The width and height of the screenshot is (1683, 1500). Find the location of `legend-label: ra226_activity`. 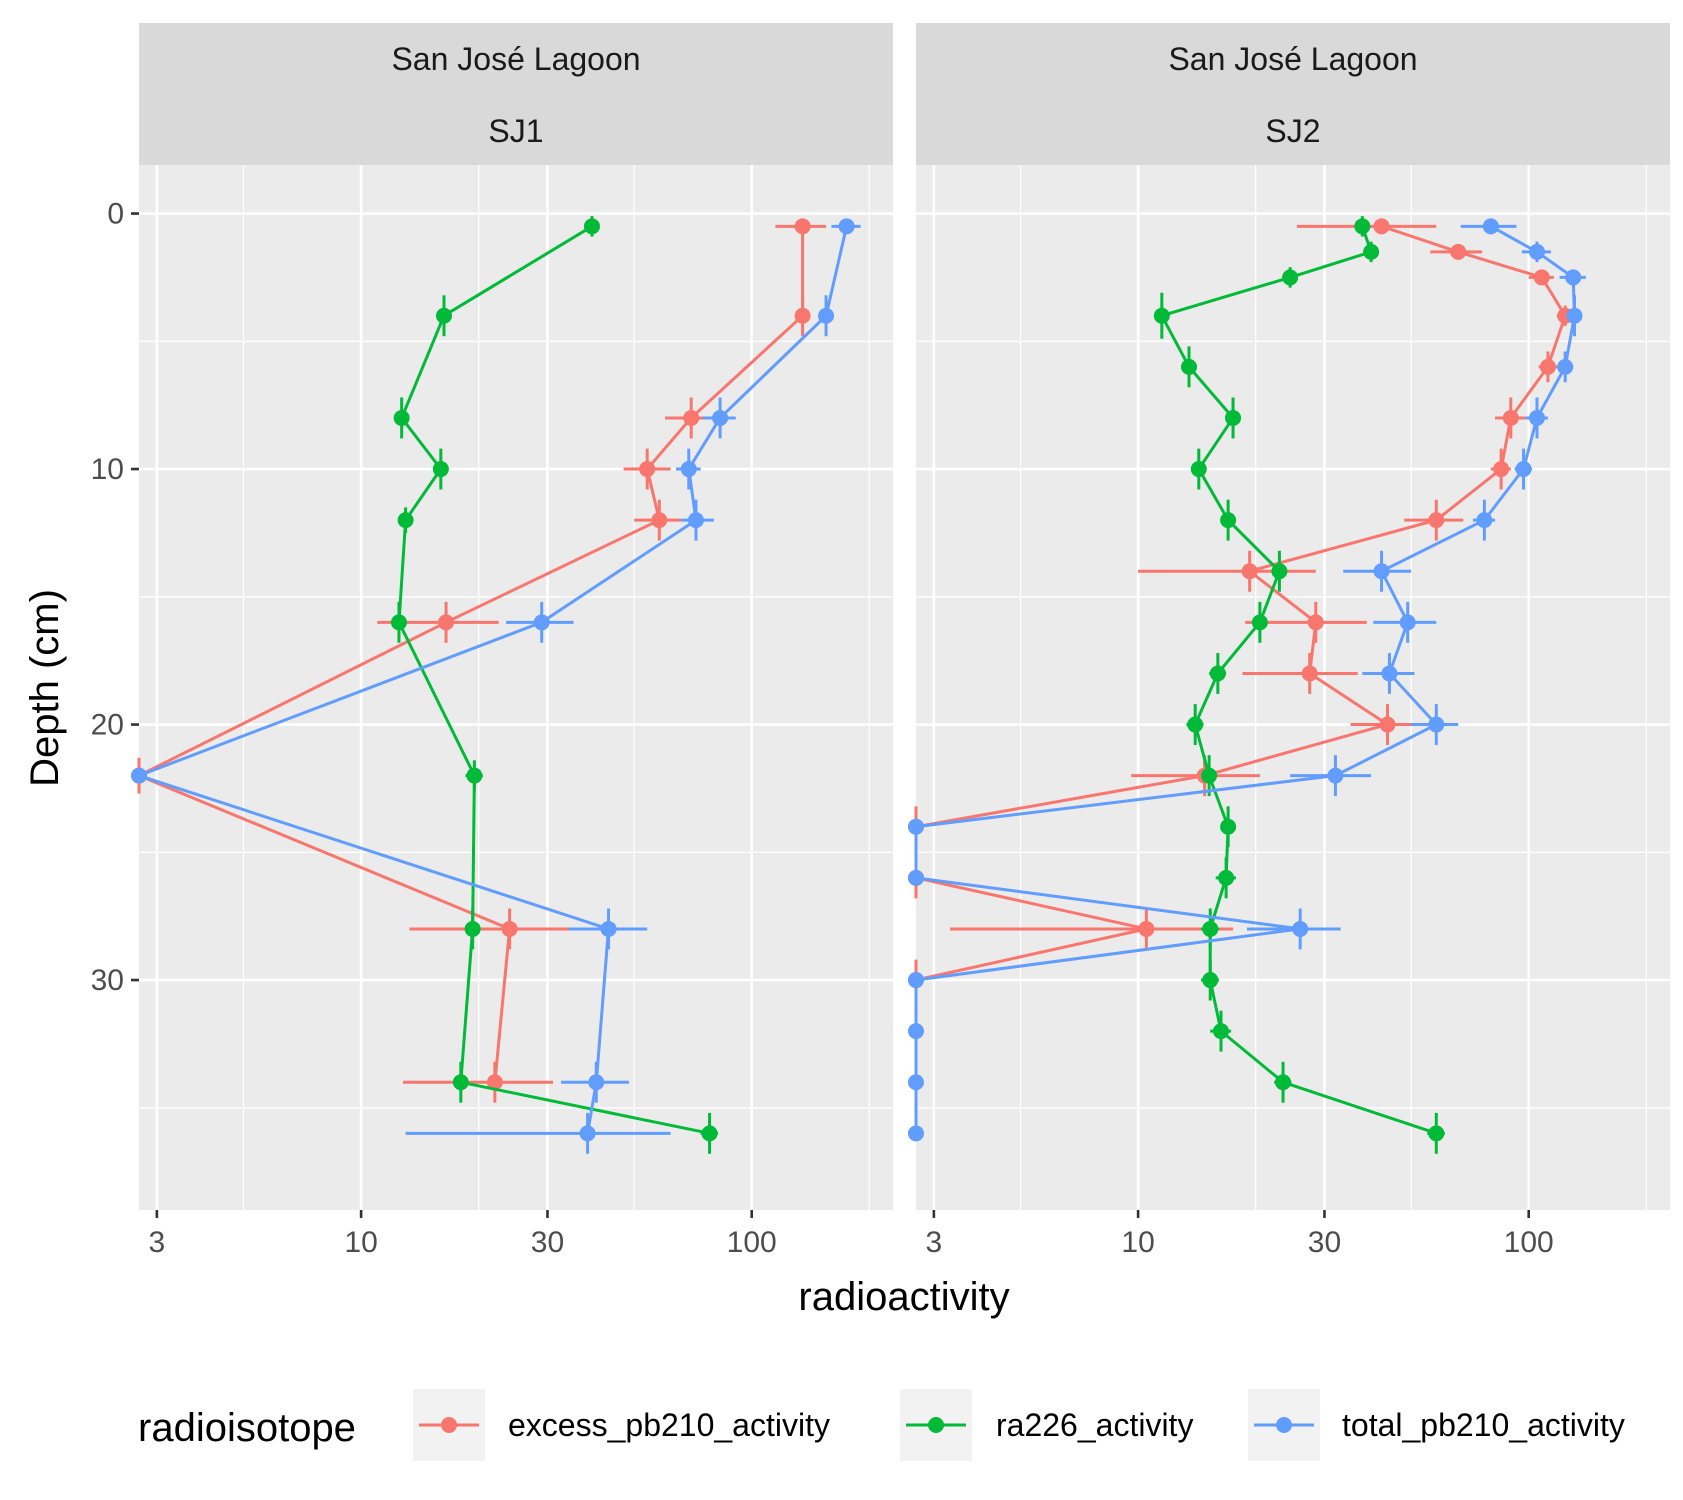

legend-label: ra226_activity is located at coordinates (1094, 1425).